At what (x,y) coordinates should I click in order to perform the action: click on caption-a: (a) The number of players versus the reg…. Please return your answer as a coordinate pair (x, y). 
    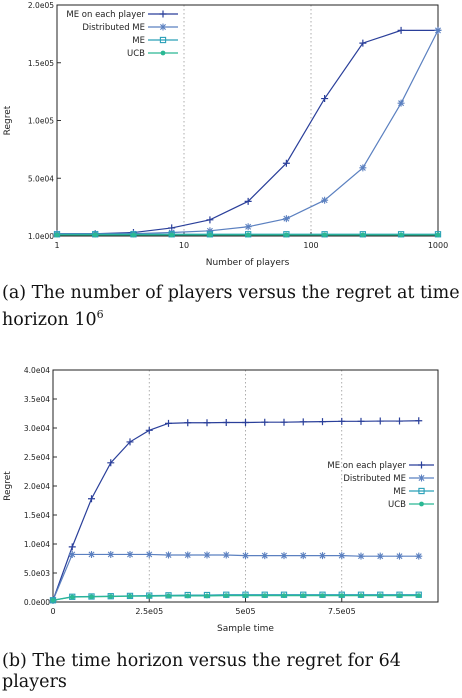
    Looking at the image, I should click on (231, 307).